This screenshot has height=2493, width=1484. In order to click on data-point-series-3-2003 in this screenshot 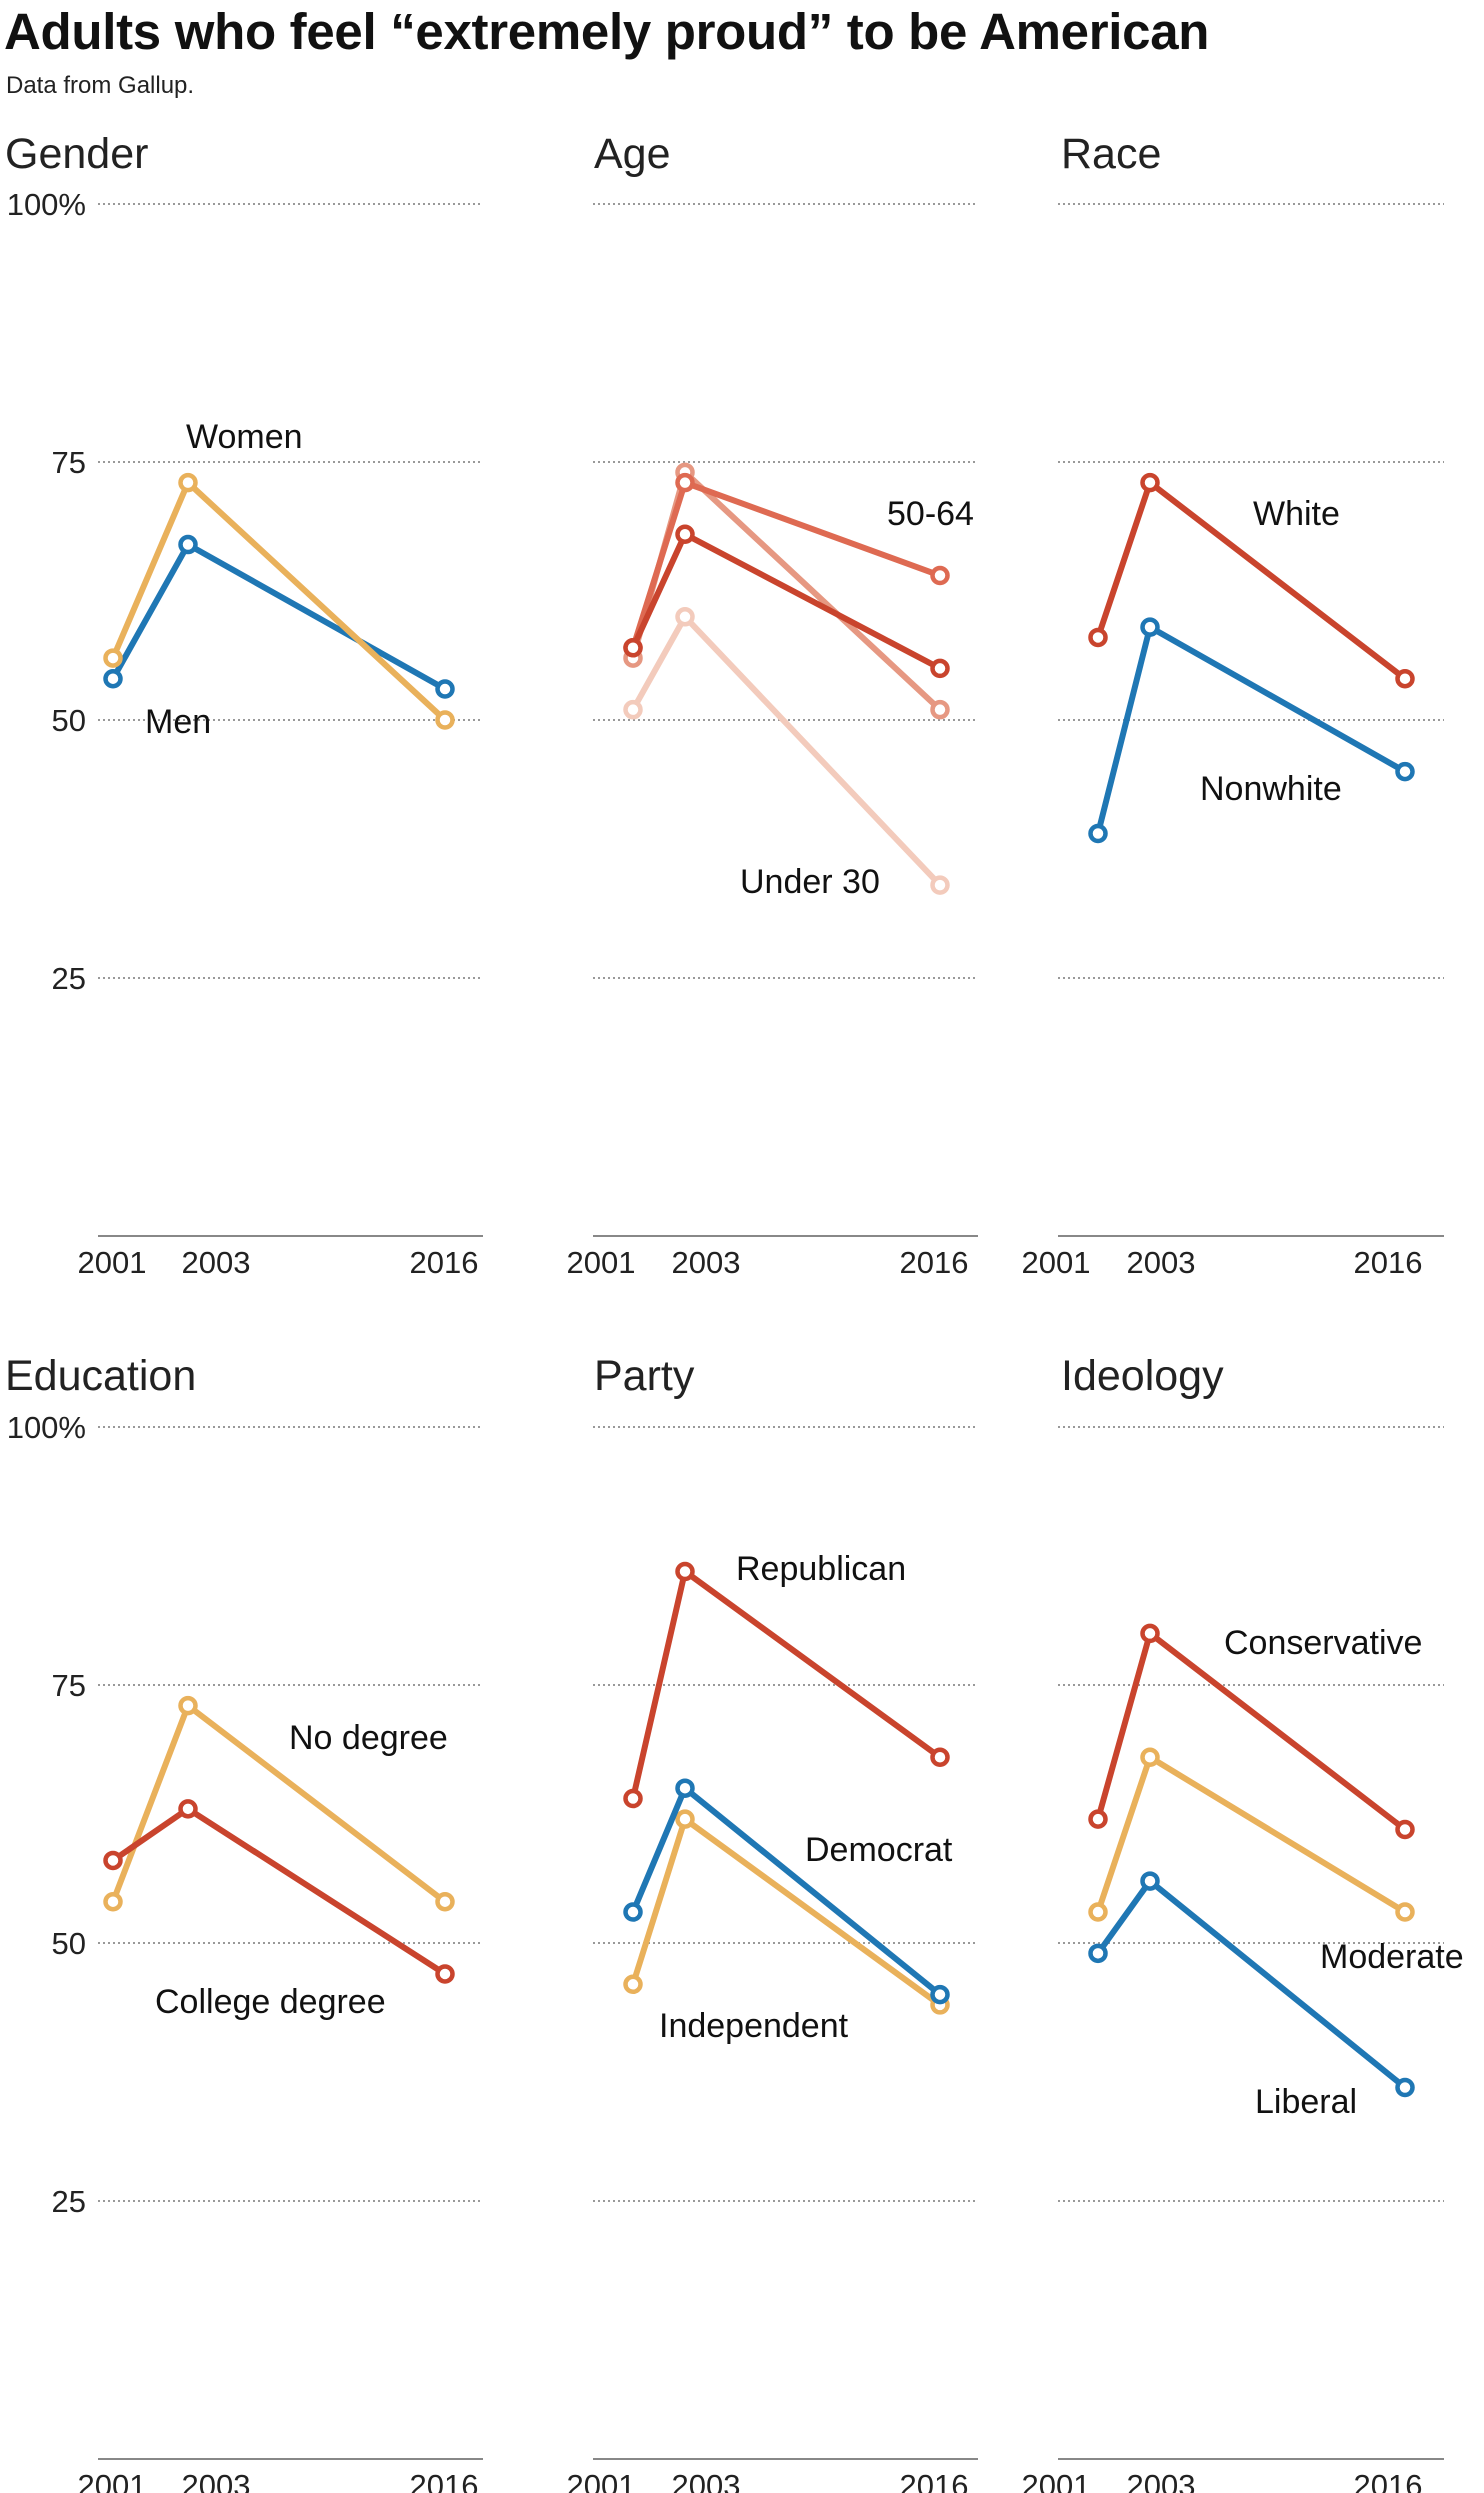, I will do `click(685, 534)`.